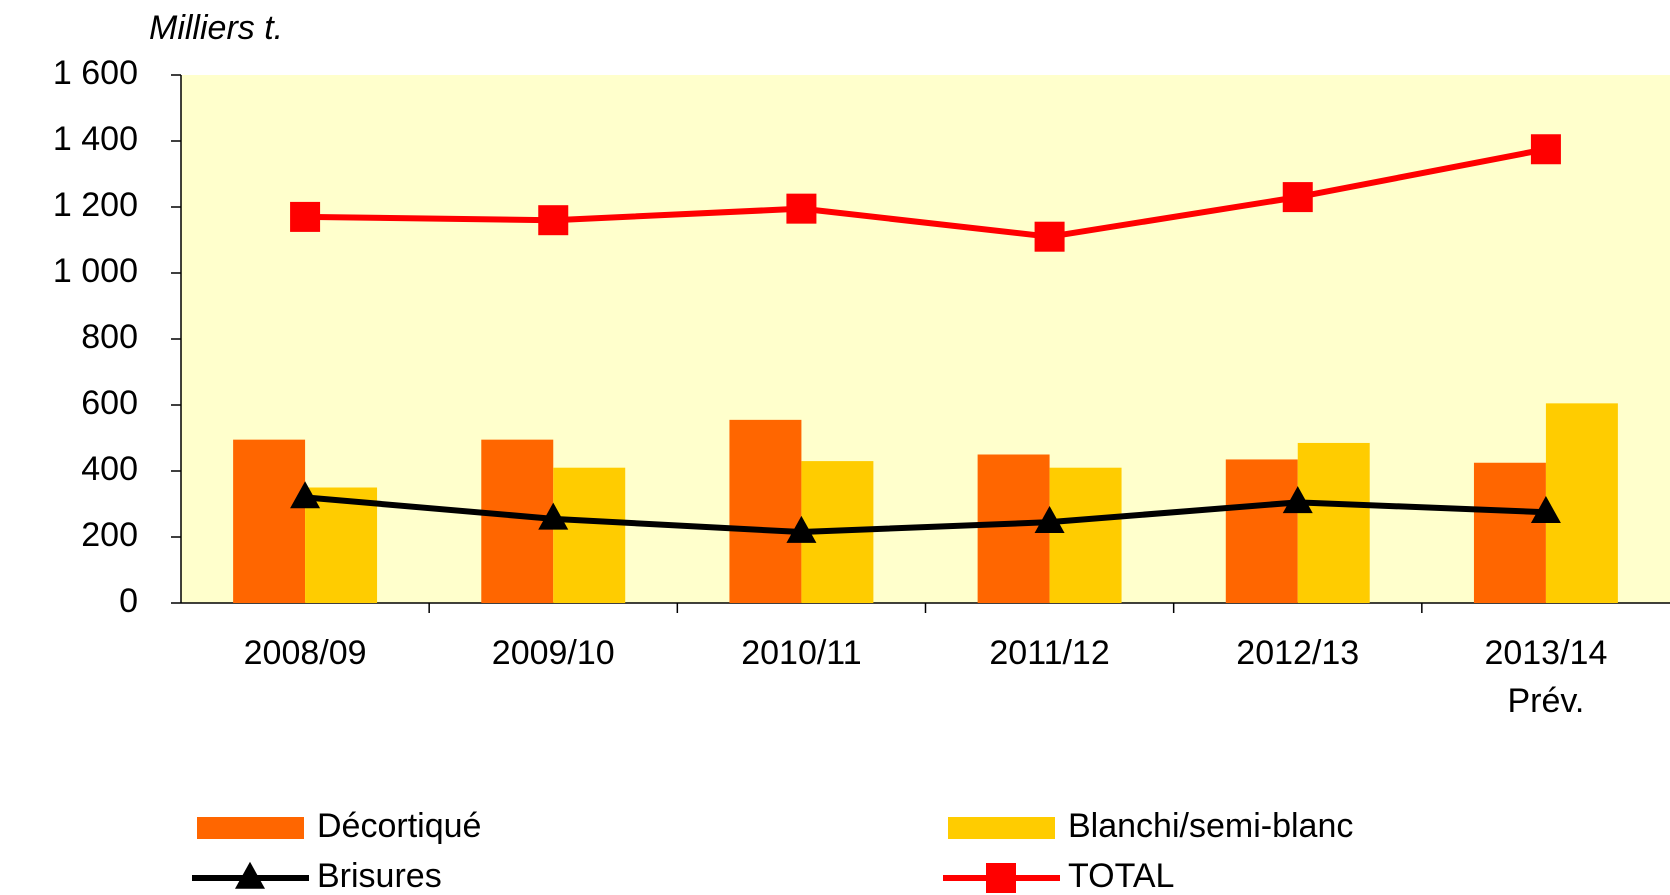 The image size is (1670, 895). Describe the element at coordinates (379, 876) in the screenshot. I see `legend-label: Brisures` at that location.